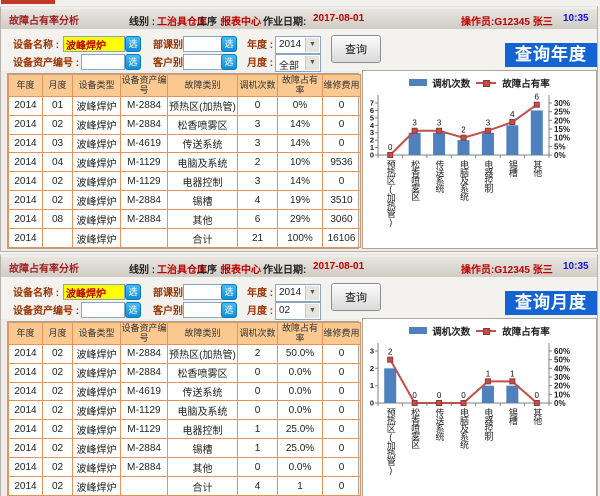 Image resolution: width=600 pixels, height=496 pixels. I want to click on col-header: 设备类型, so click(96, 333).